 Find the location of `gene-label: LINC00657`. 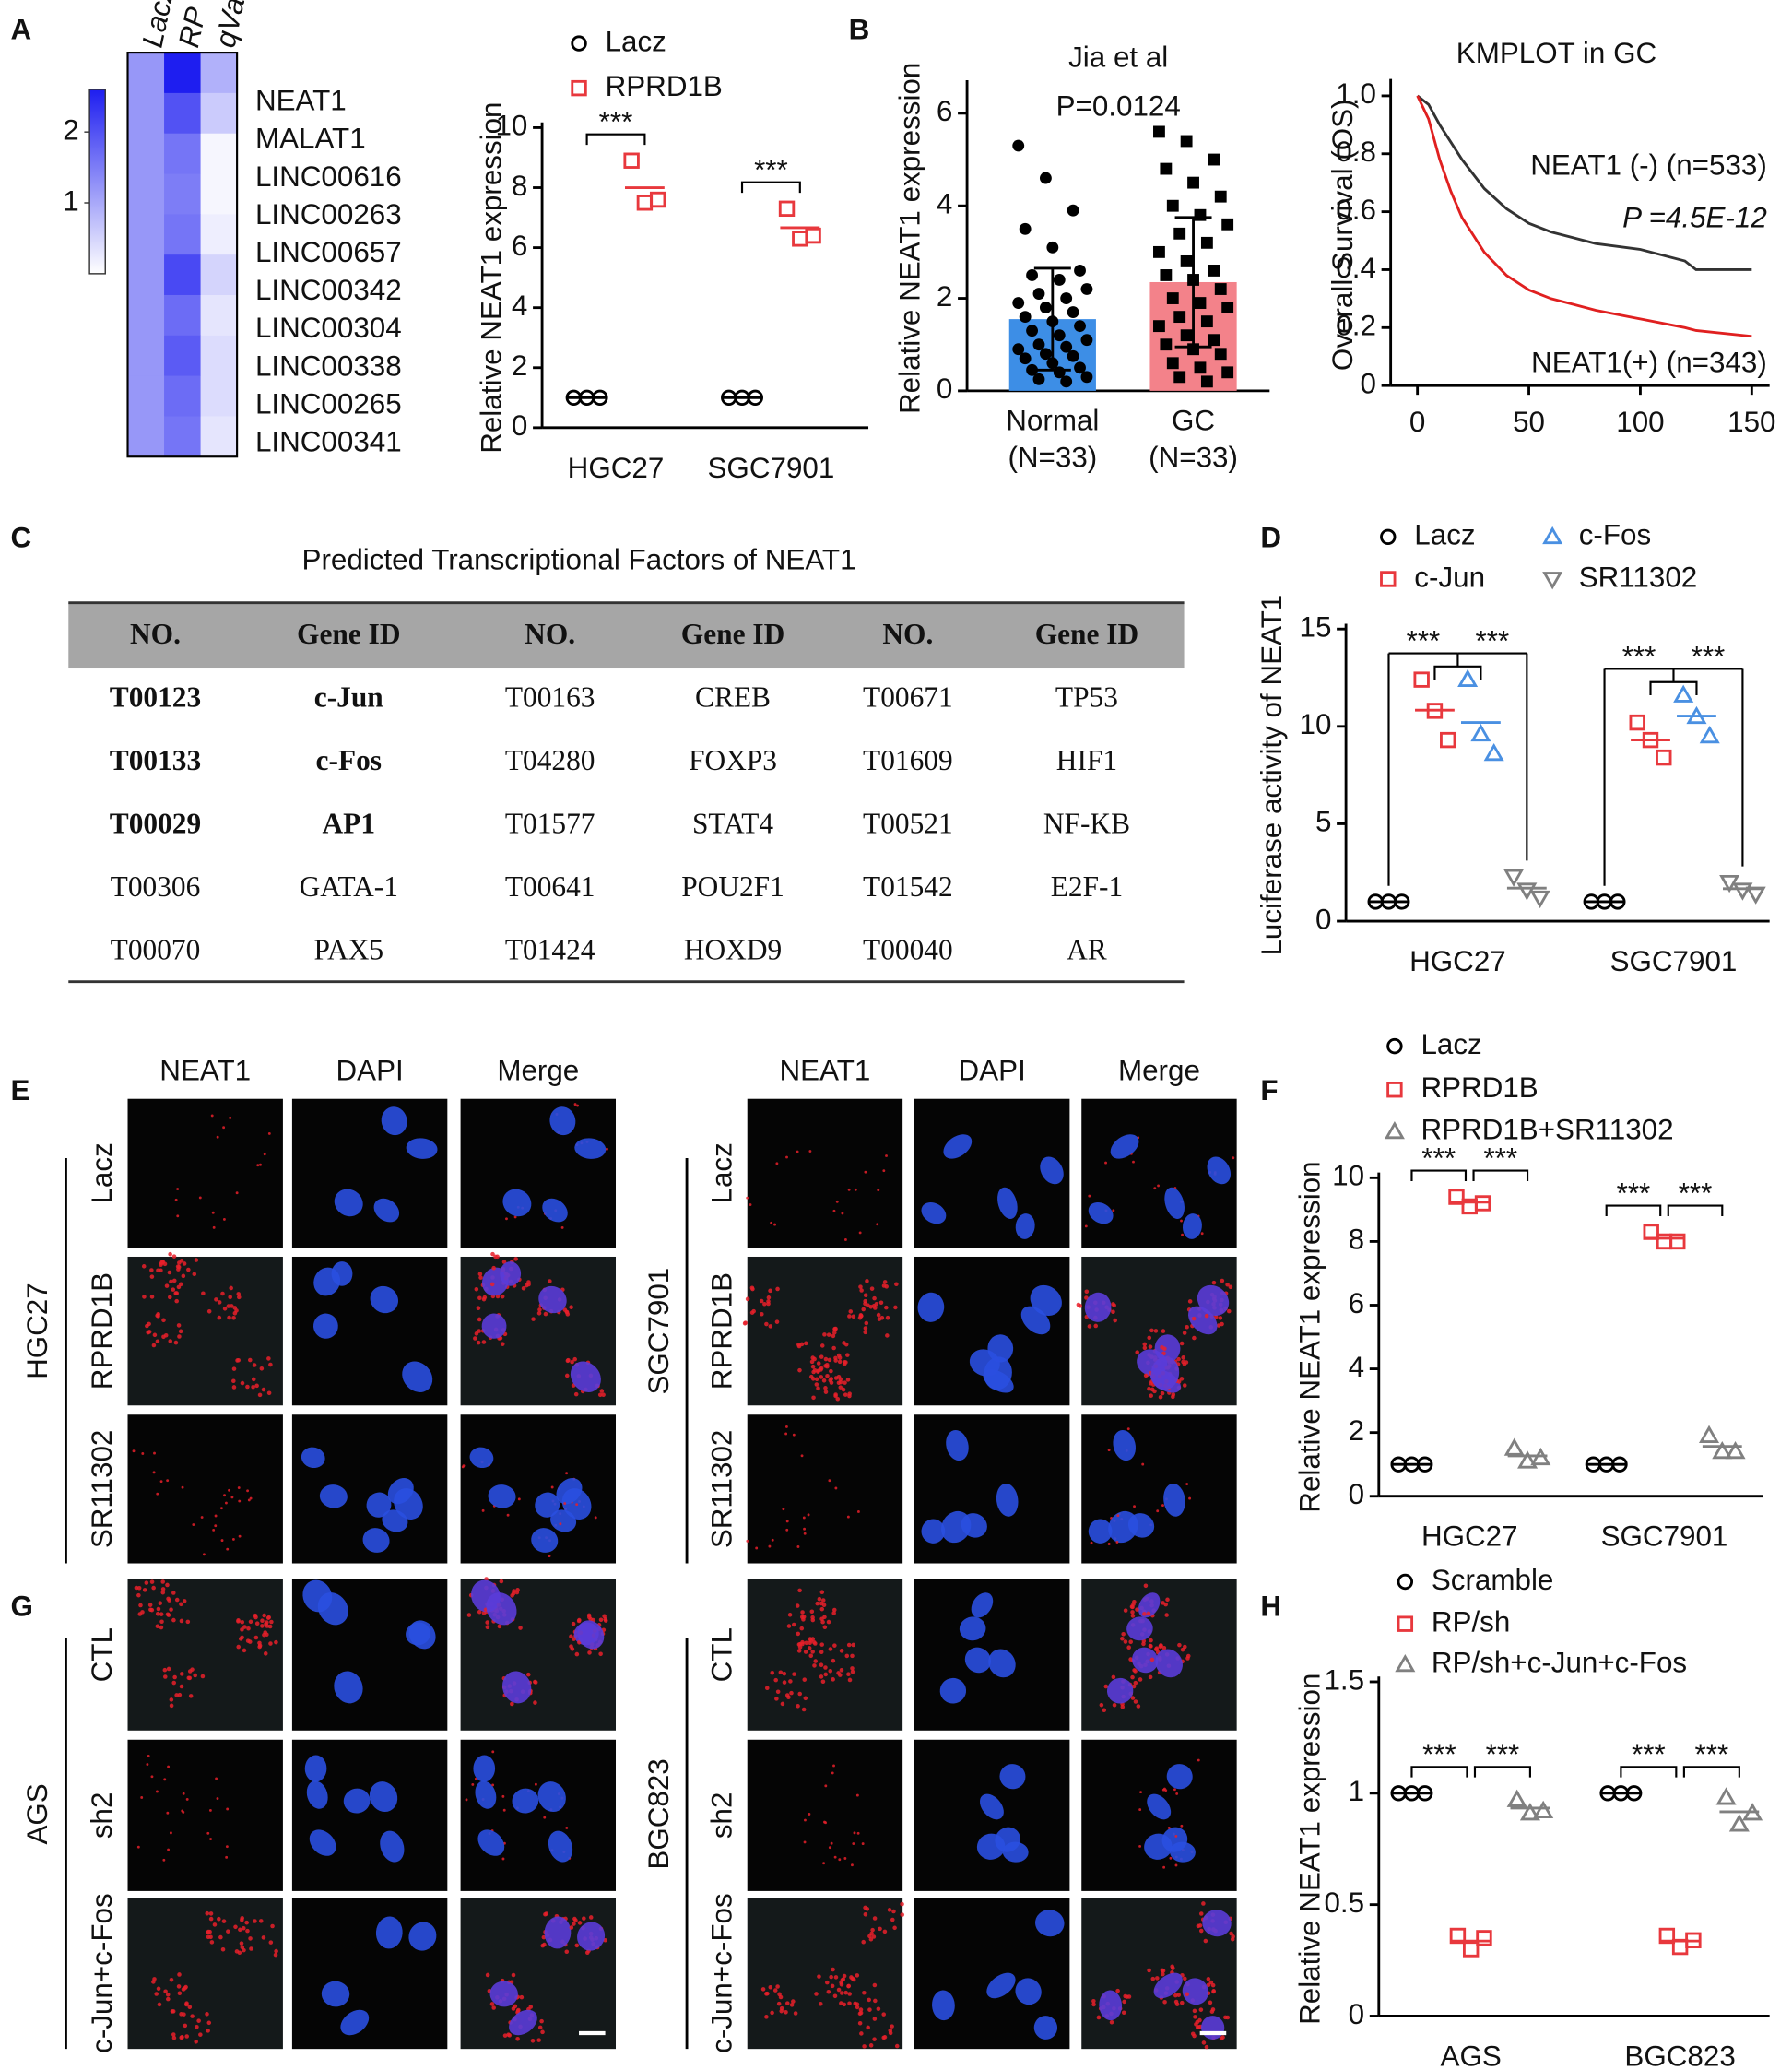

gene-label: LINC00657 is located at coordinates (328, 252).